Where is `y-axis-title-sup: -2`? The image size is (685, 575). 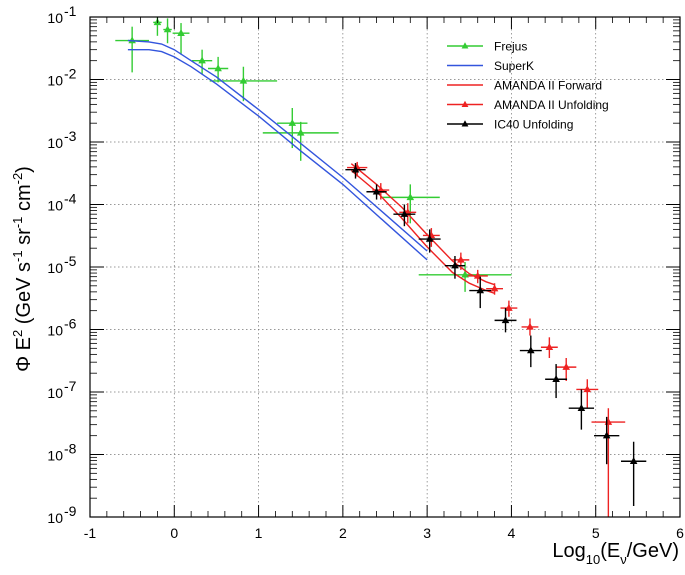 y-axis-title-sup: -2 is located at coordinates (17, 179).